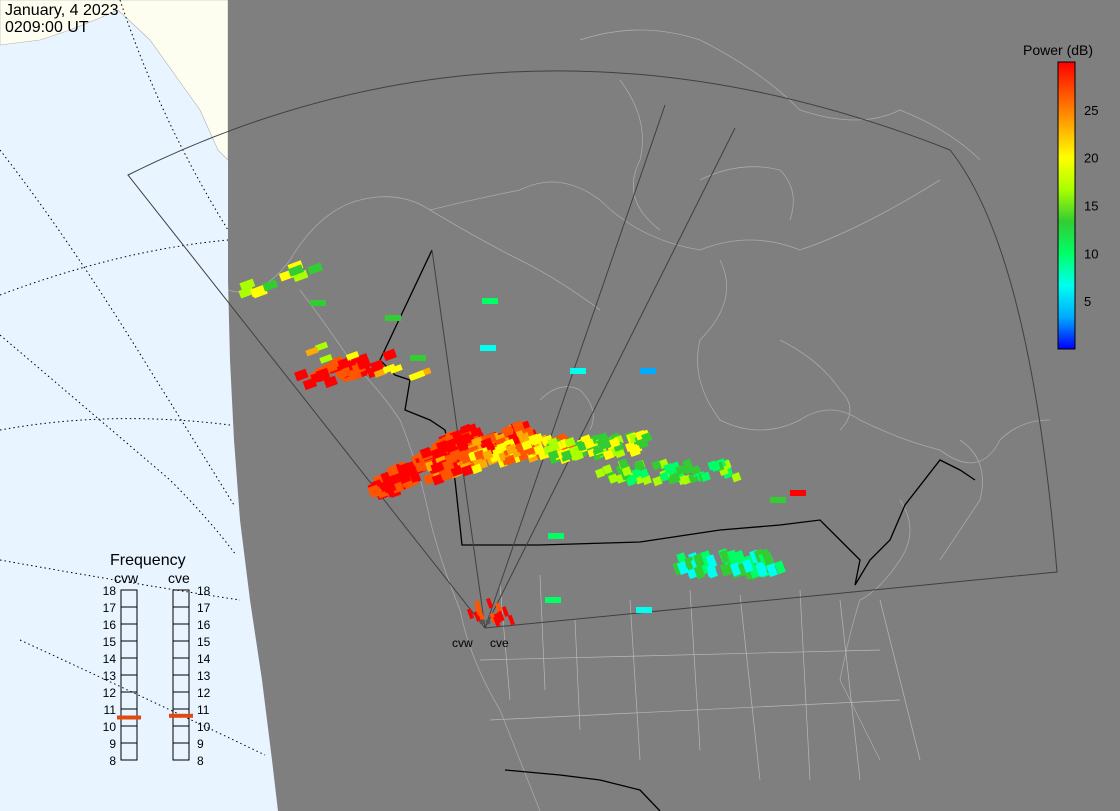 The height and width of the screenshot is (811, 1120). I want to click on frequency-scale-label: 11, so click(203, 710).